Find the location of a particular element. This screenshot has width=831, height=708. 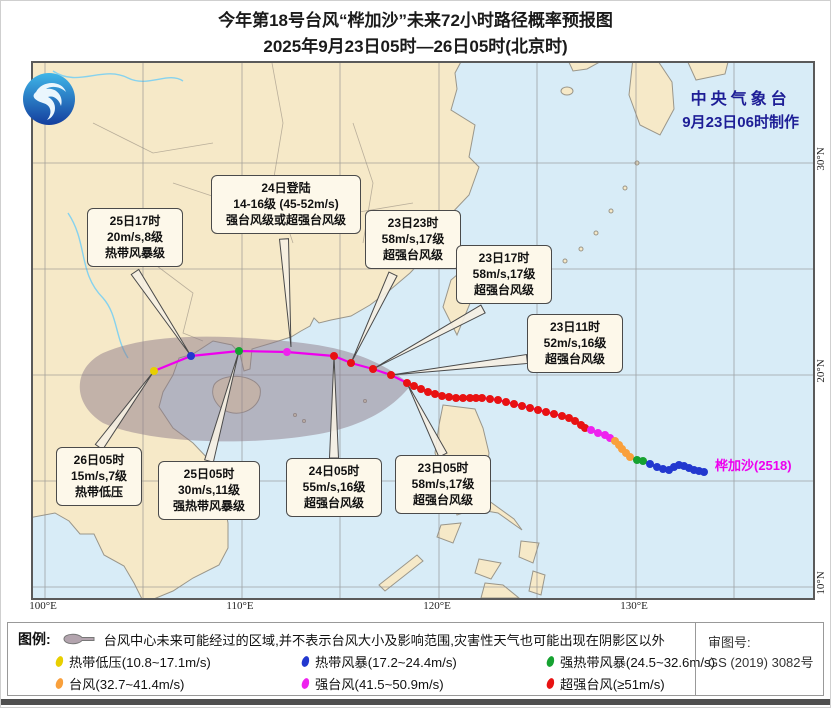

agency-block: 中央气象台 9月23日06时制作 is located at coordinates (740, 108).